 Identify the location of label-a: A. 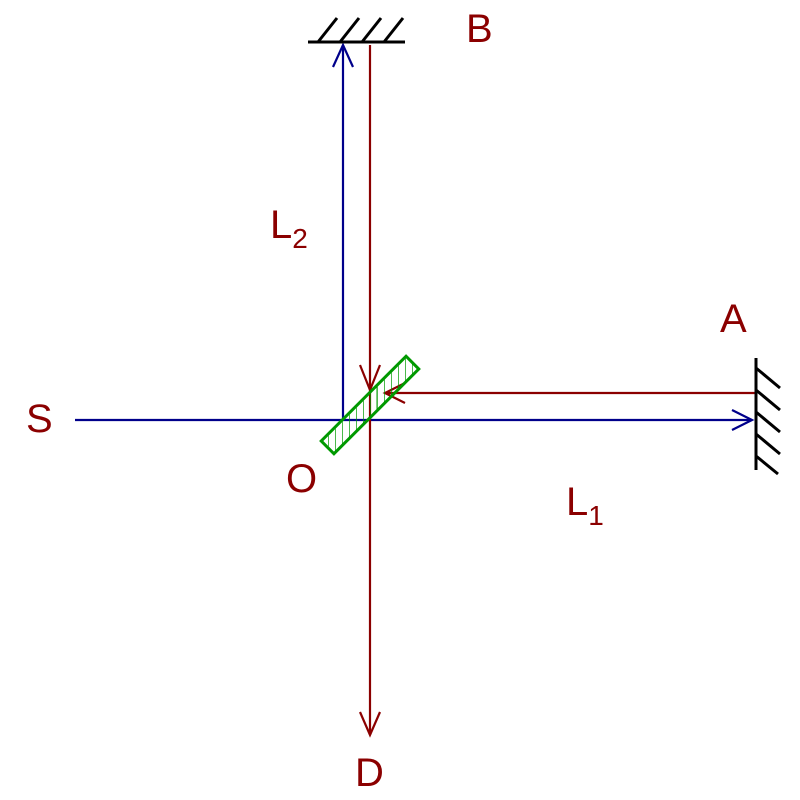
(733, 319).